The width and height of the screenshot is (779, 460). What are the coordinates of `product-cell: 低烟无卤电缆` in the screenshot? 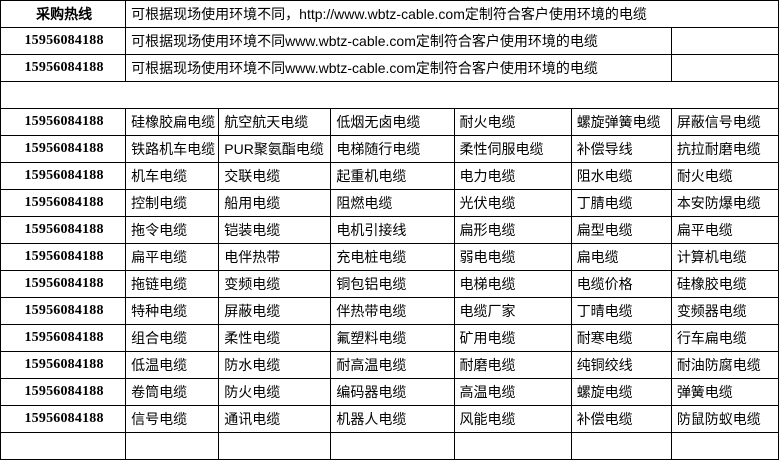 It's located at (392, 122).